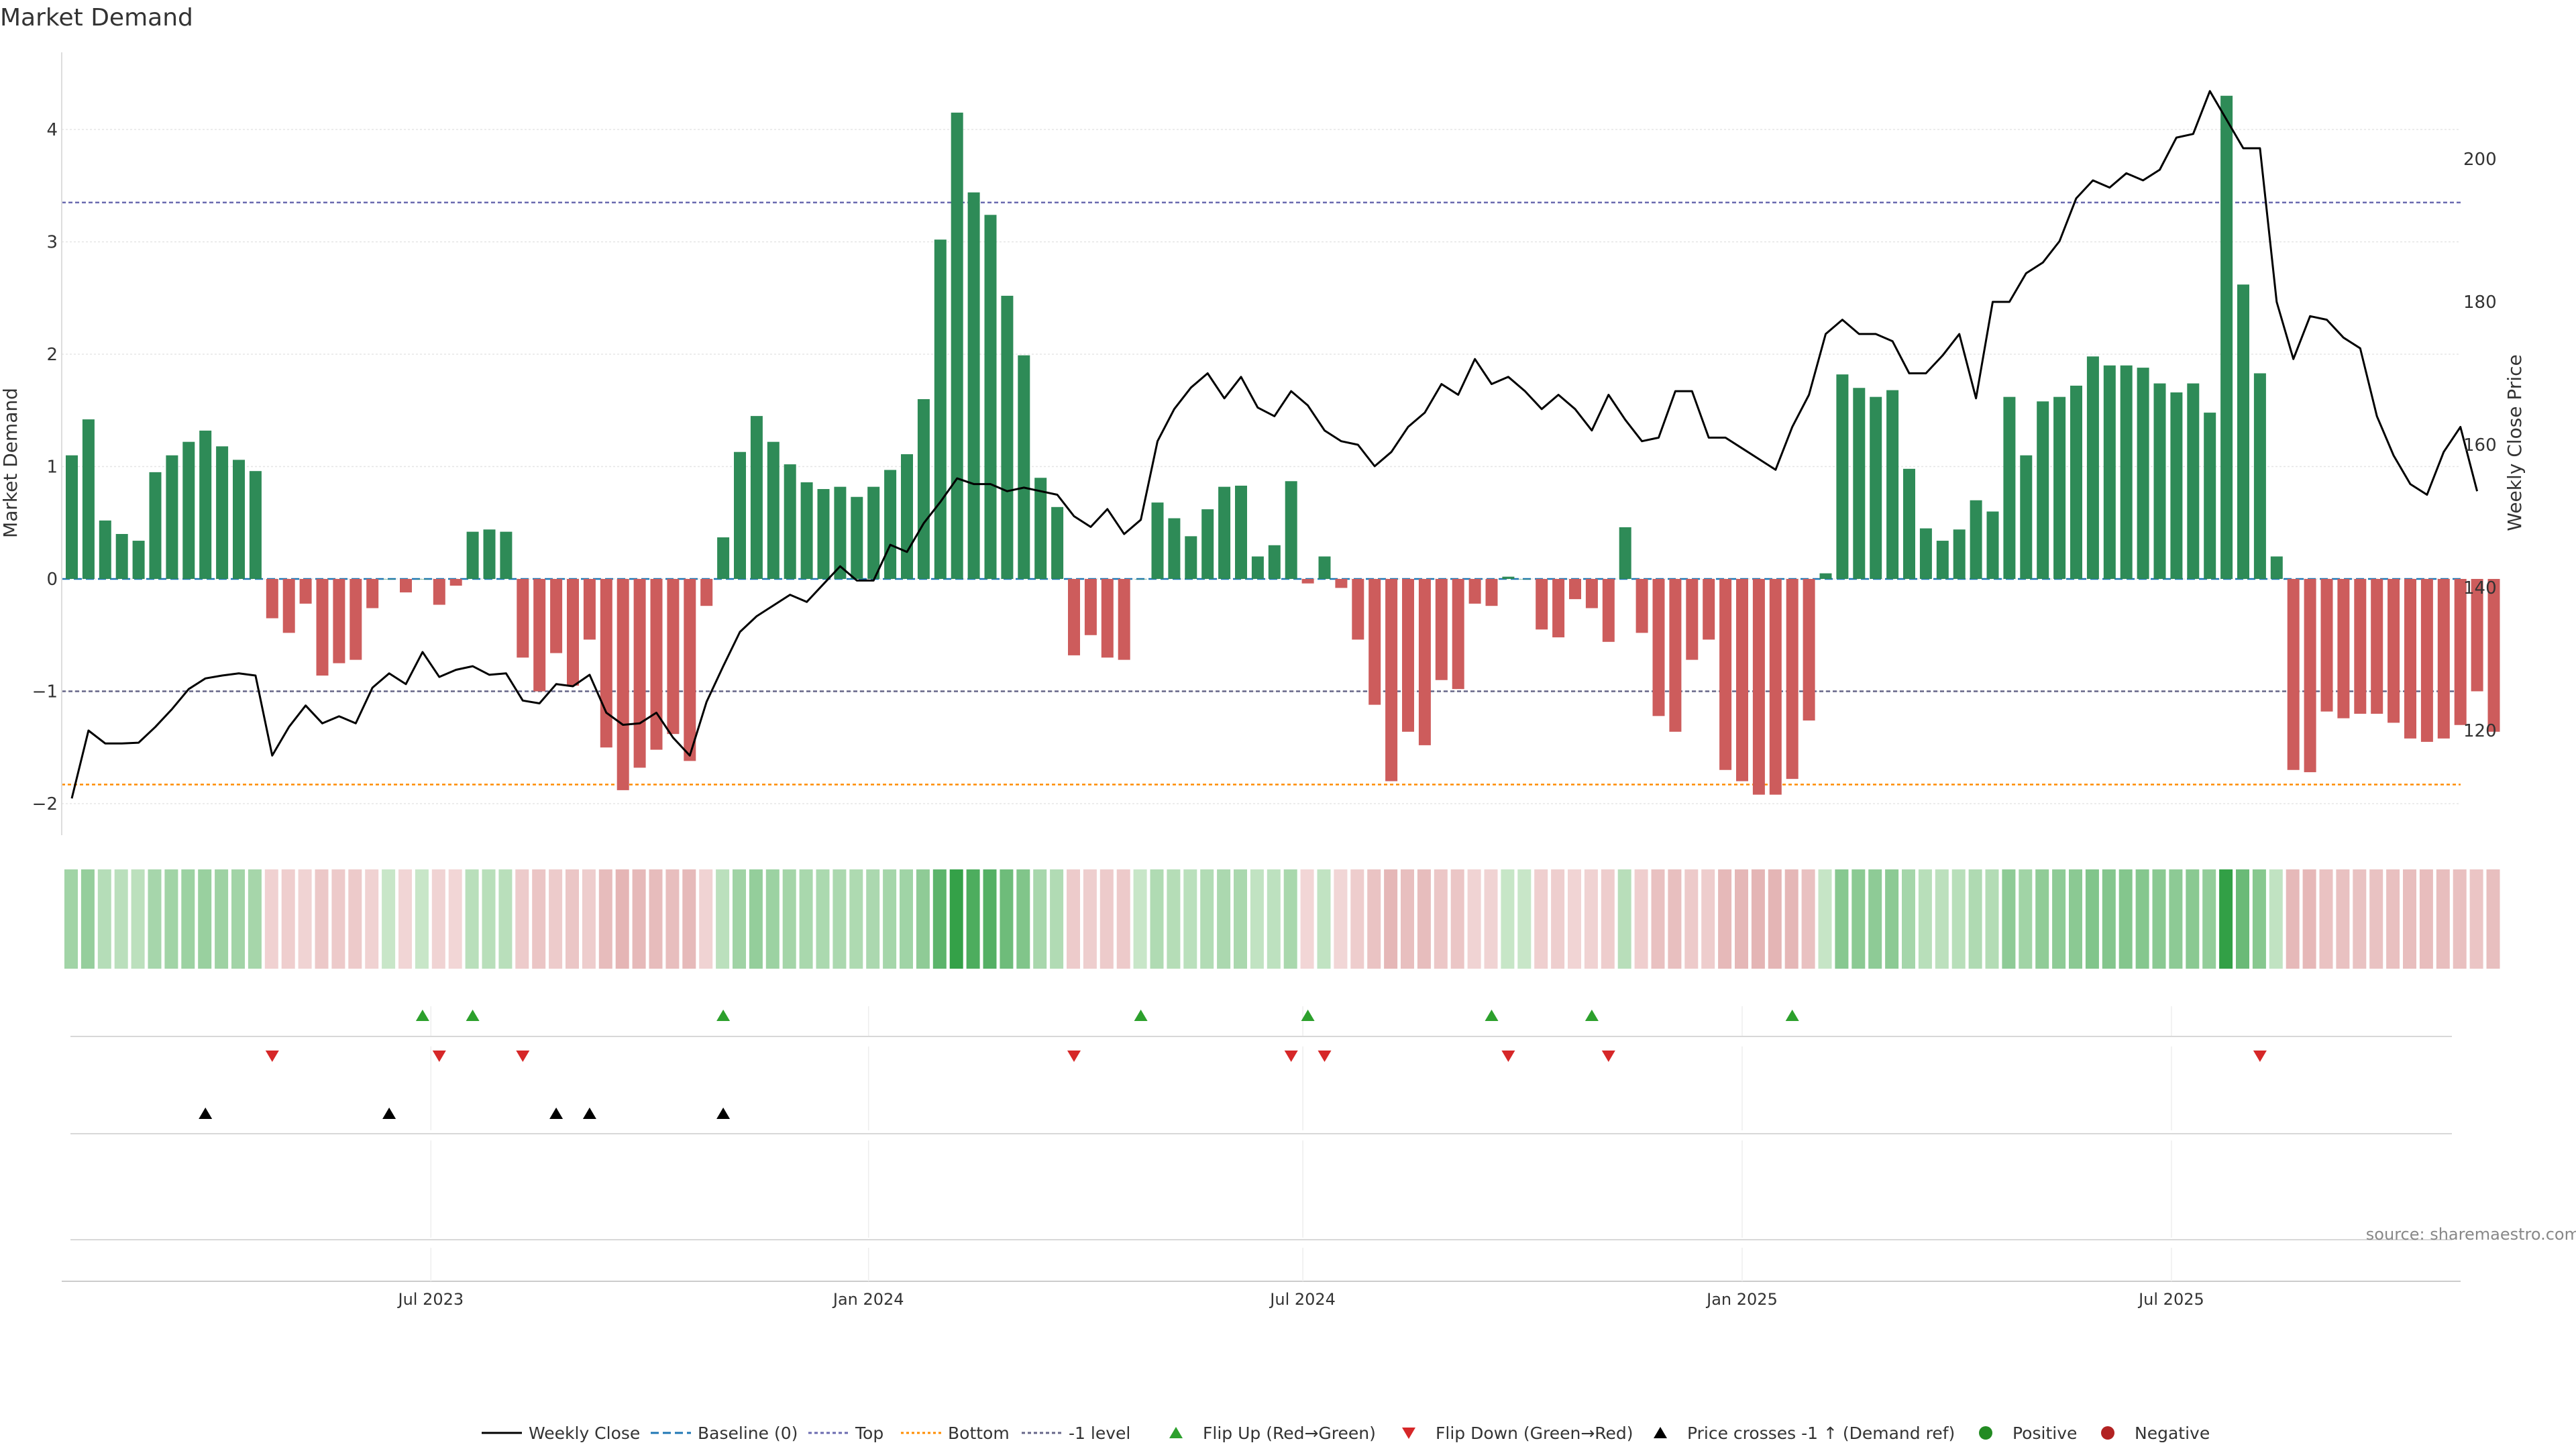 The height and width of the screenshot is (1449, 2576). What do you see at coordinates (10, 463) in the screenshot?
I see `y-axis-left-label: Market Demand` at bounding box center [10, 463].